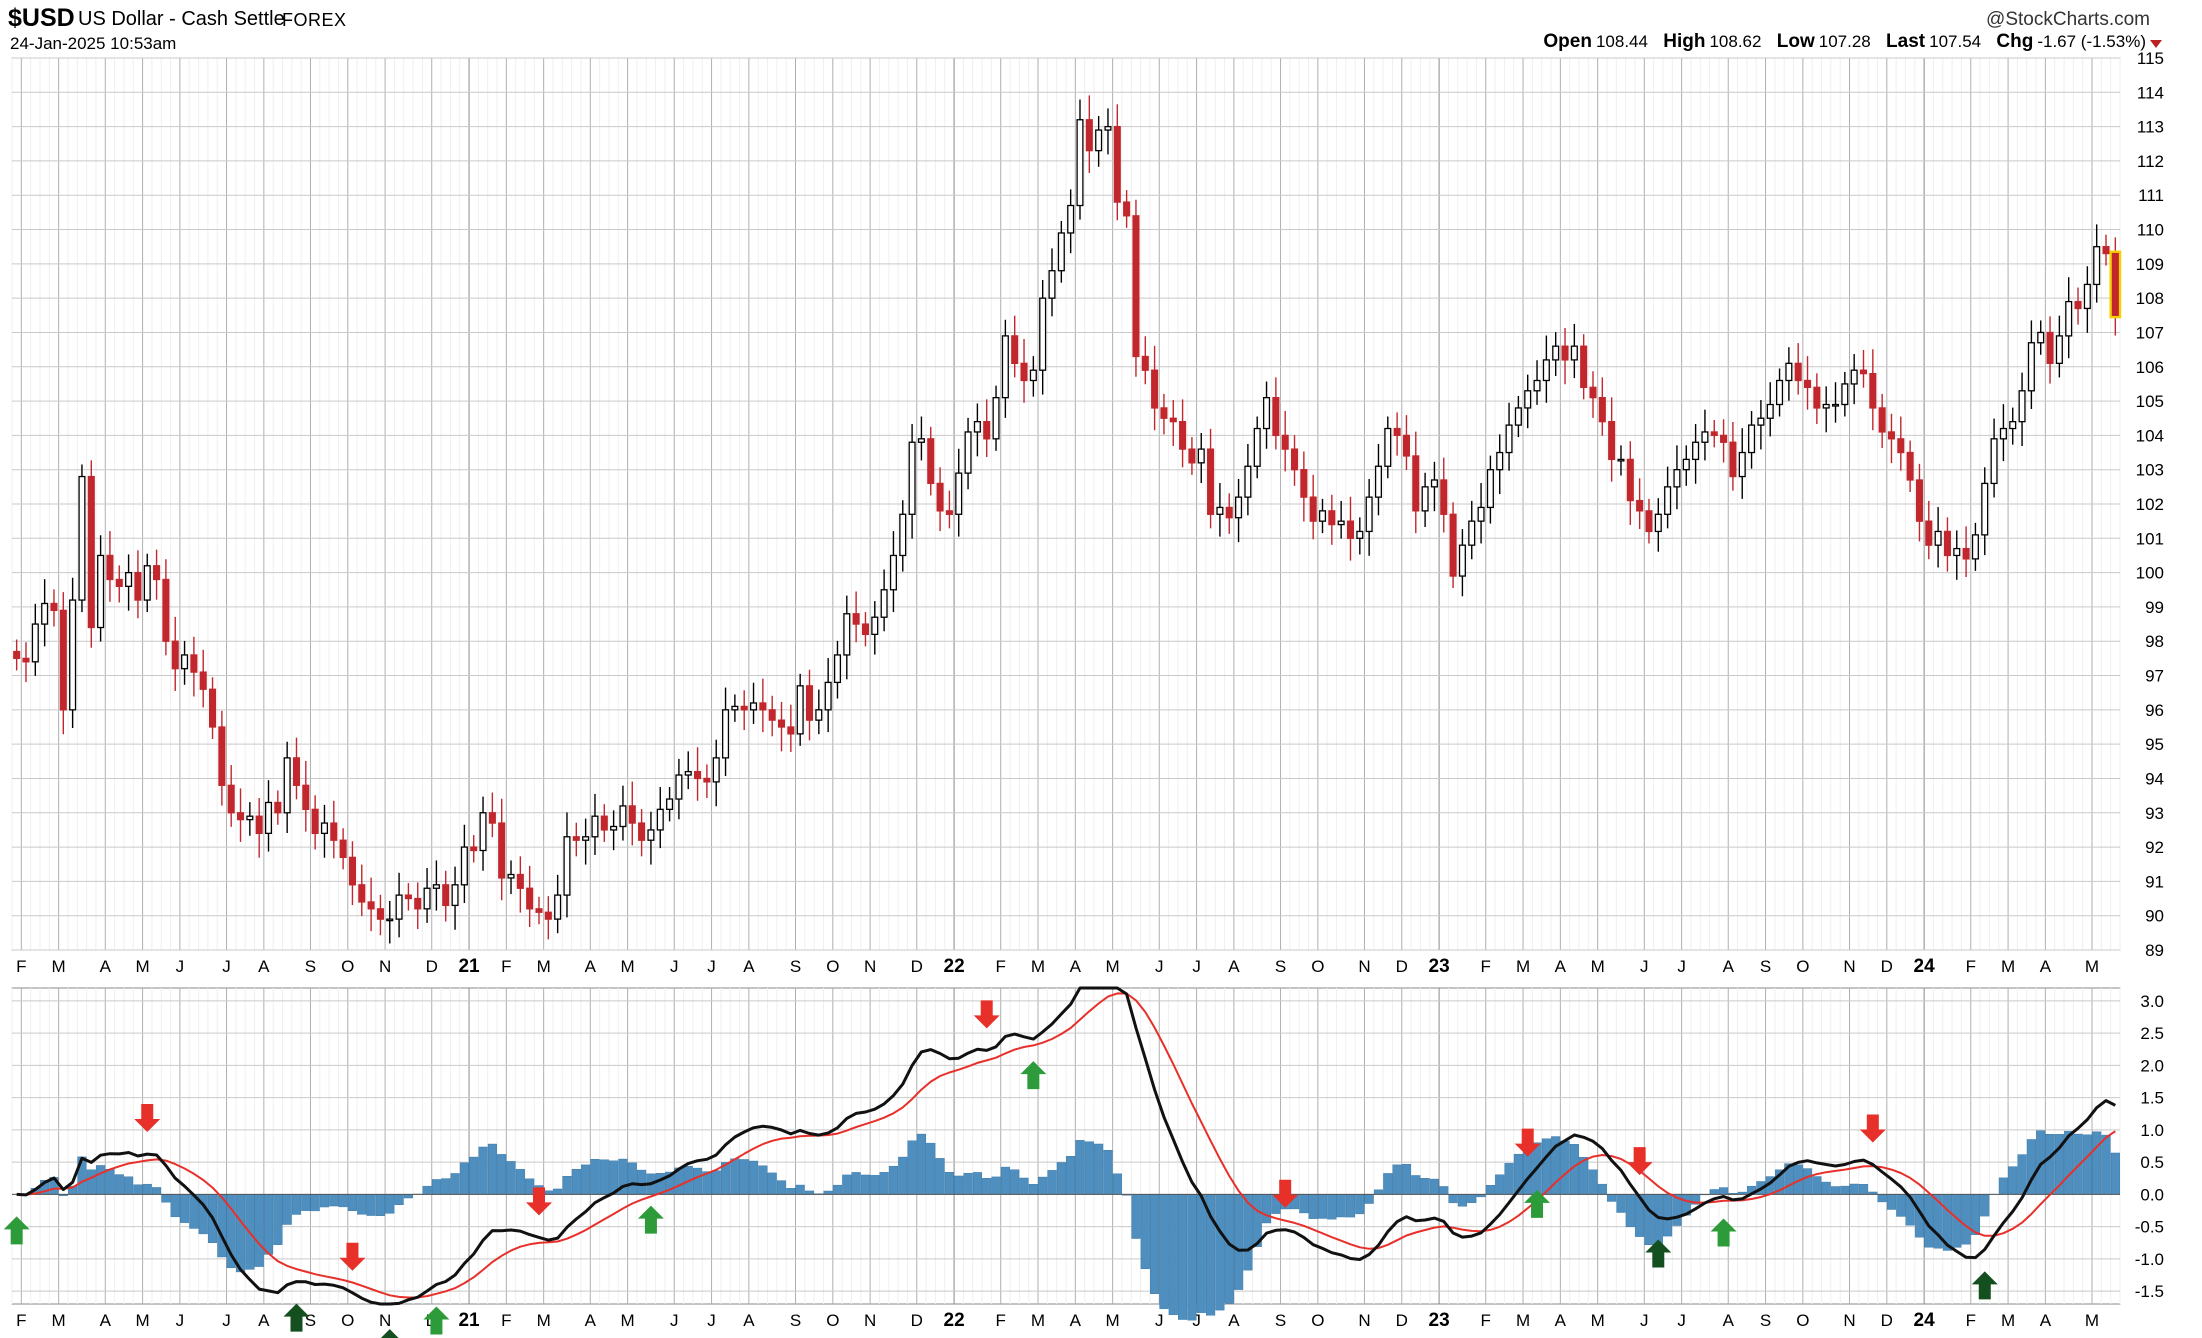 The width and height of the screenshot is (2202, 1338). What do you see at coordinates (2154, 847) in the screenshot?
I see `price-tick-label: 92` at bounding box center [2154, 847].